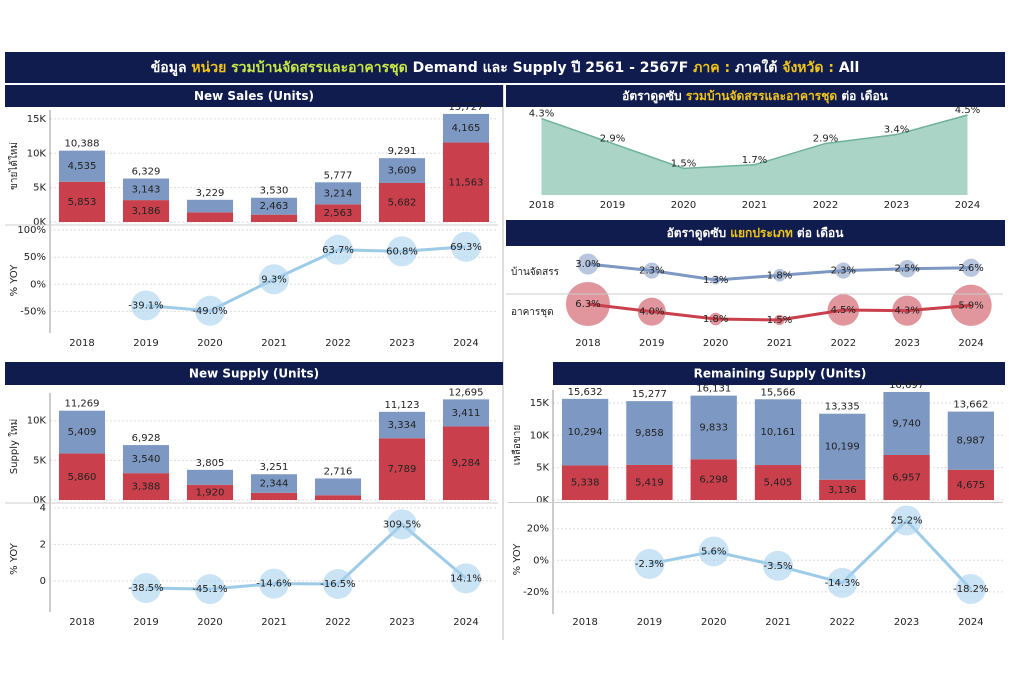 The width and height of the screenshot is (1010, 699). What do you see at coordinates (649, 433) in the screenshot?
I see `bar-label: 9,858` at bounding box center [649, 433].